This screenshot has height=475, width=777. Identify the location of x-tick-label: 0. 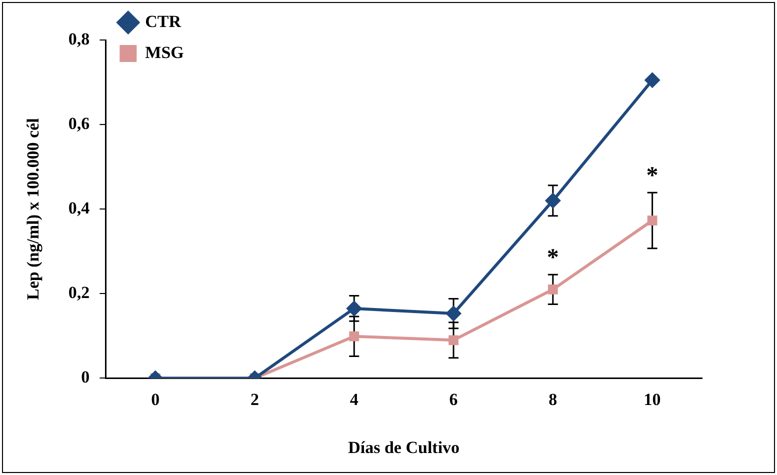
(155, 399).